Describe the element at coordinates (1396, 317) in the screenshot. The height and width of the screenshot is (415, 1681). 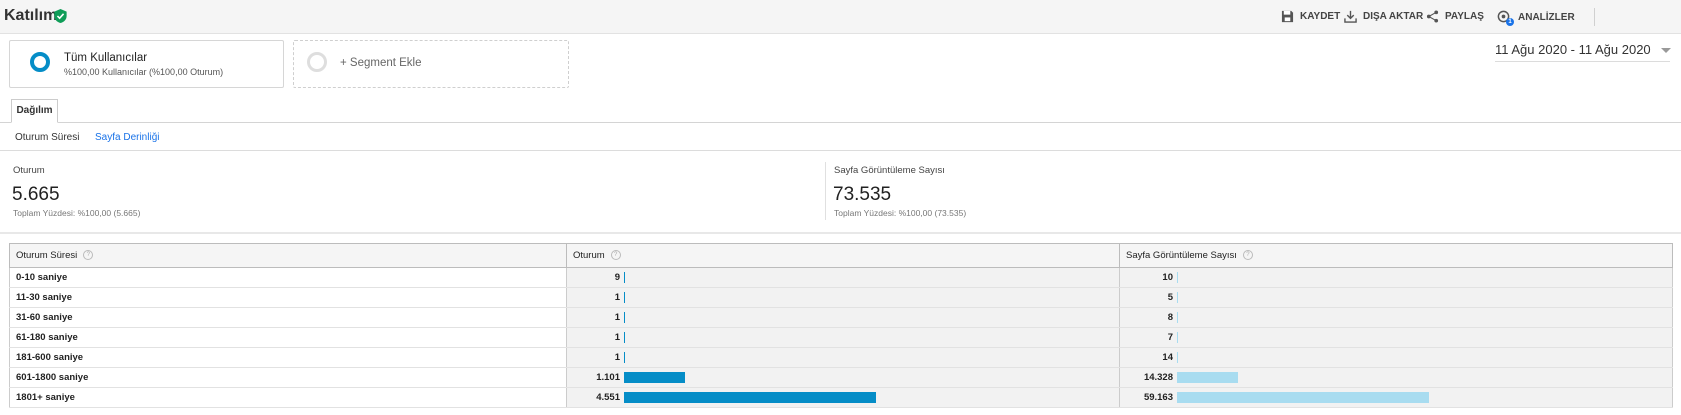
I see `pageviews-cell: 8` at that location.